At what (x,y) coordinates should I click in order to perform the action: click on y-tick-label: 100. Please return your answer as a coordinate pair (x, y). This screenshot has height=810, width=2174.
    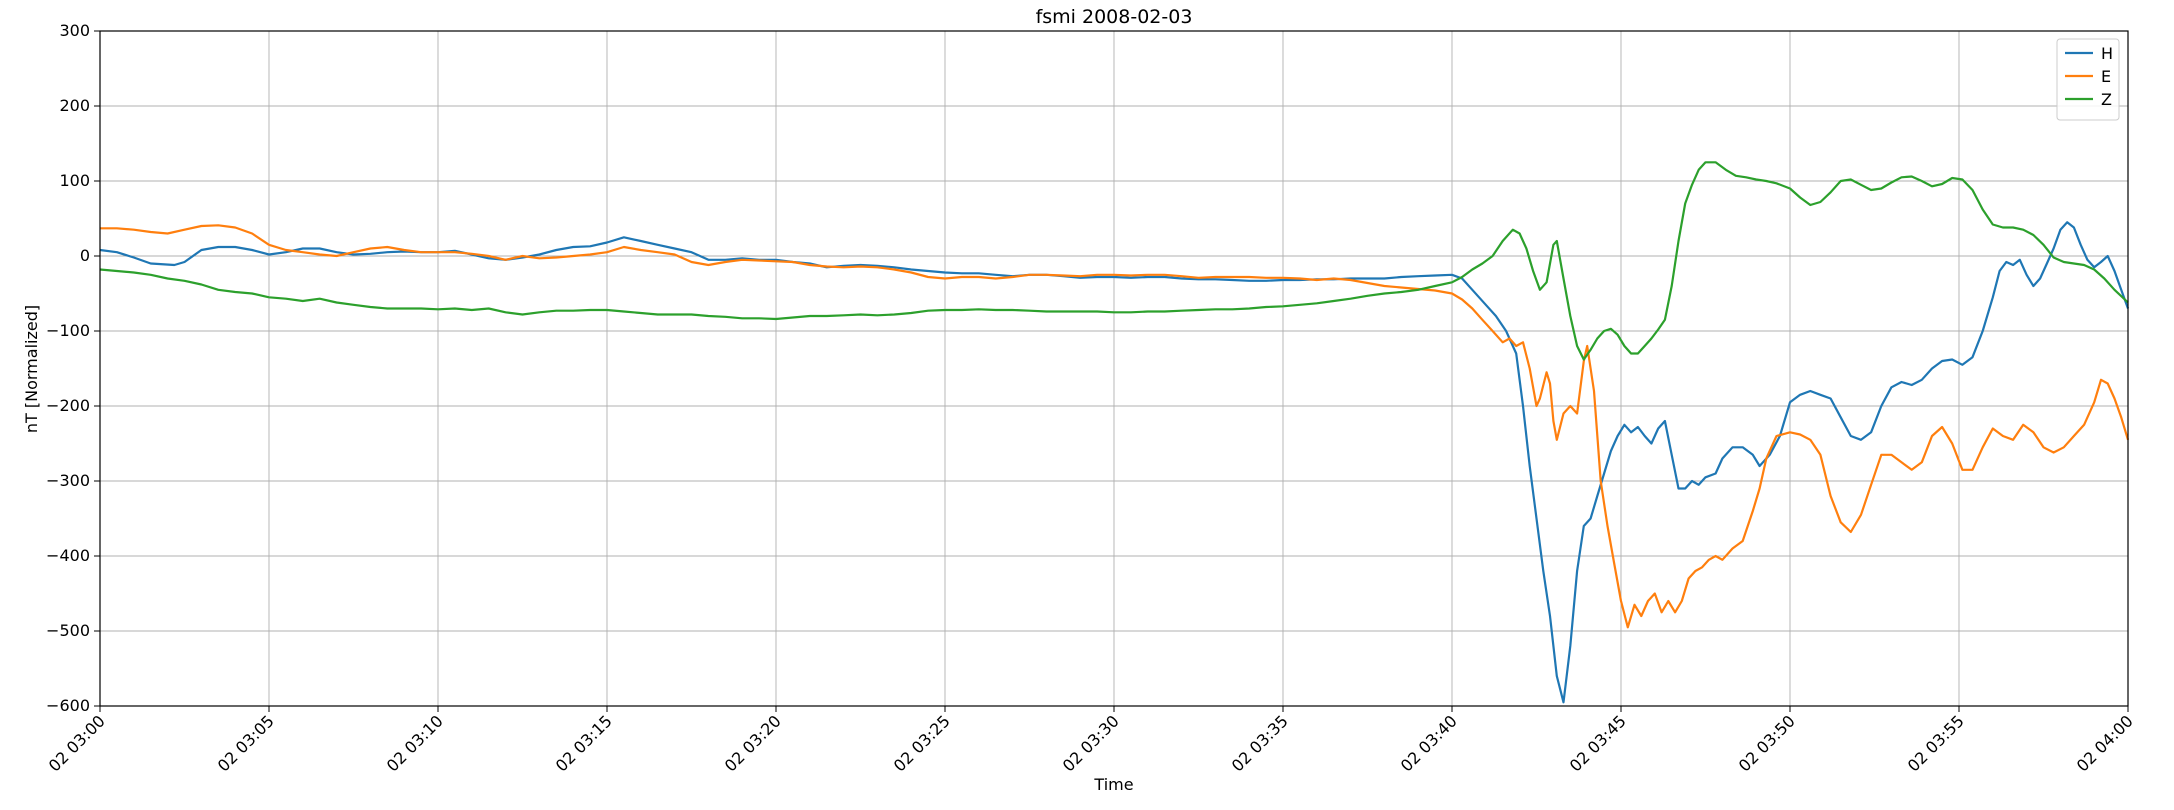
    Looking at the image, I should click on (74, 180).